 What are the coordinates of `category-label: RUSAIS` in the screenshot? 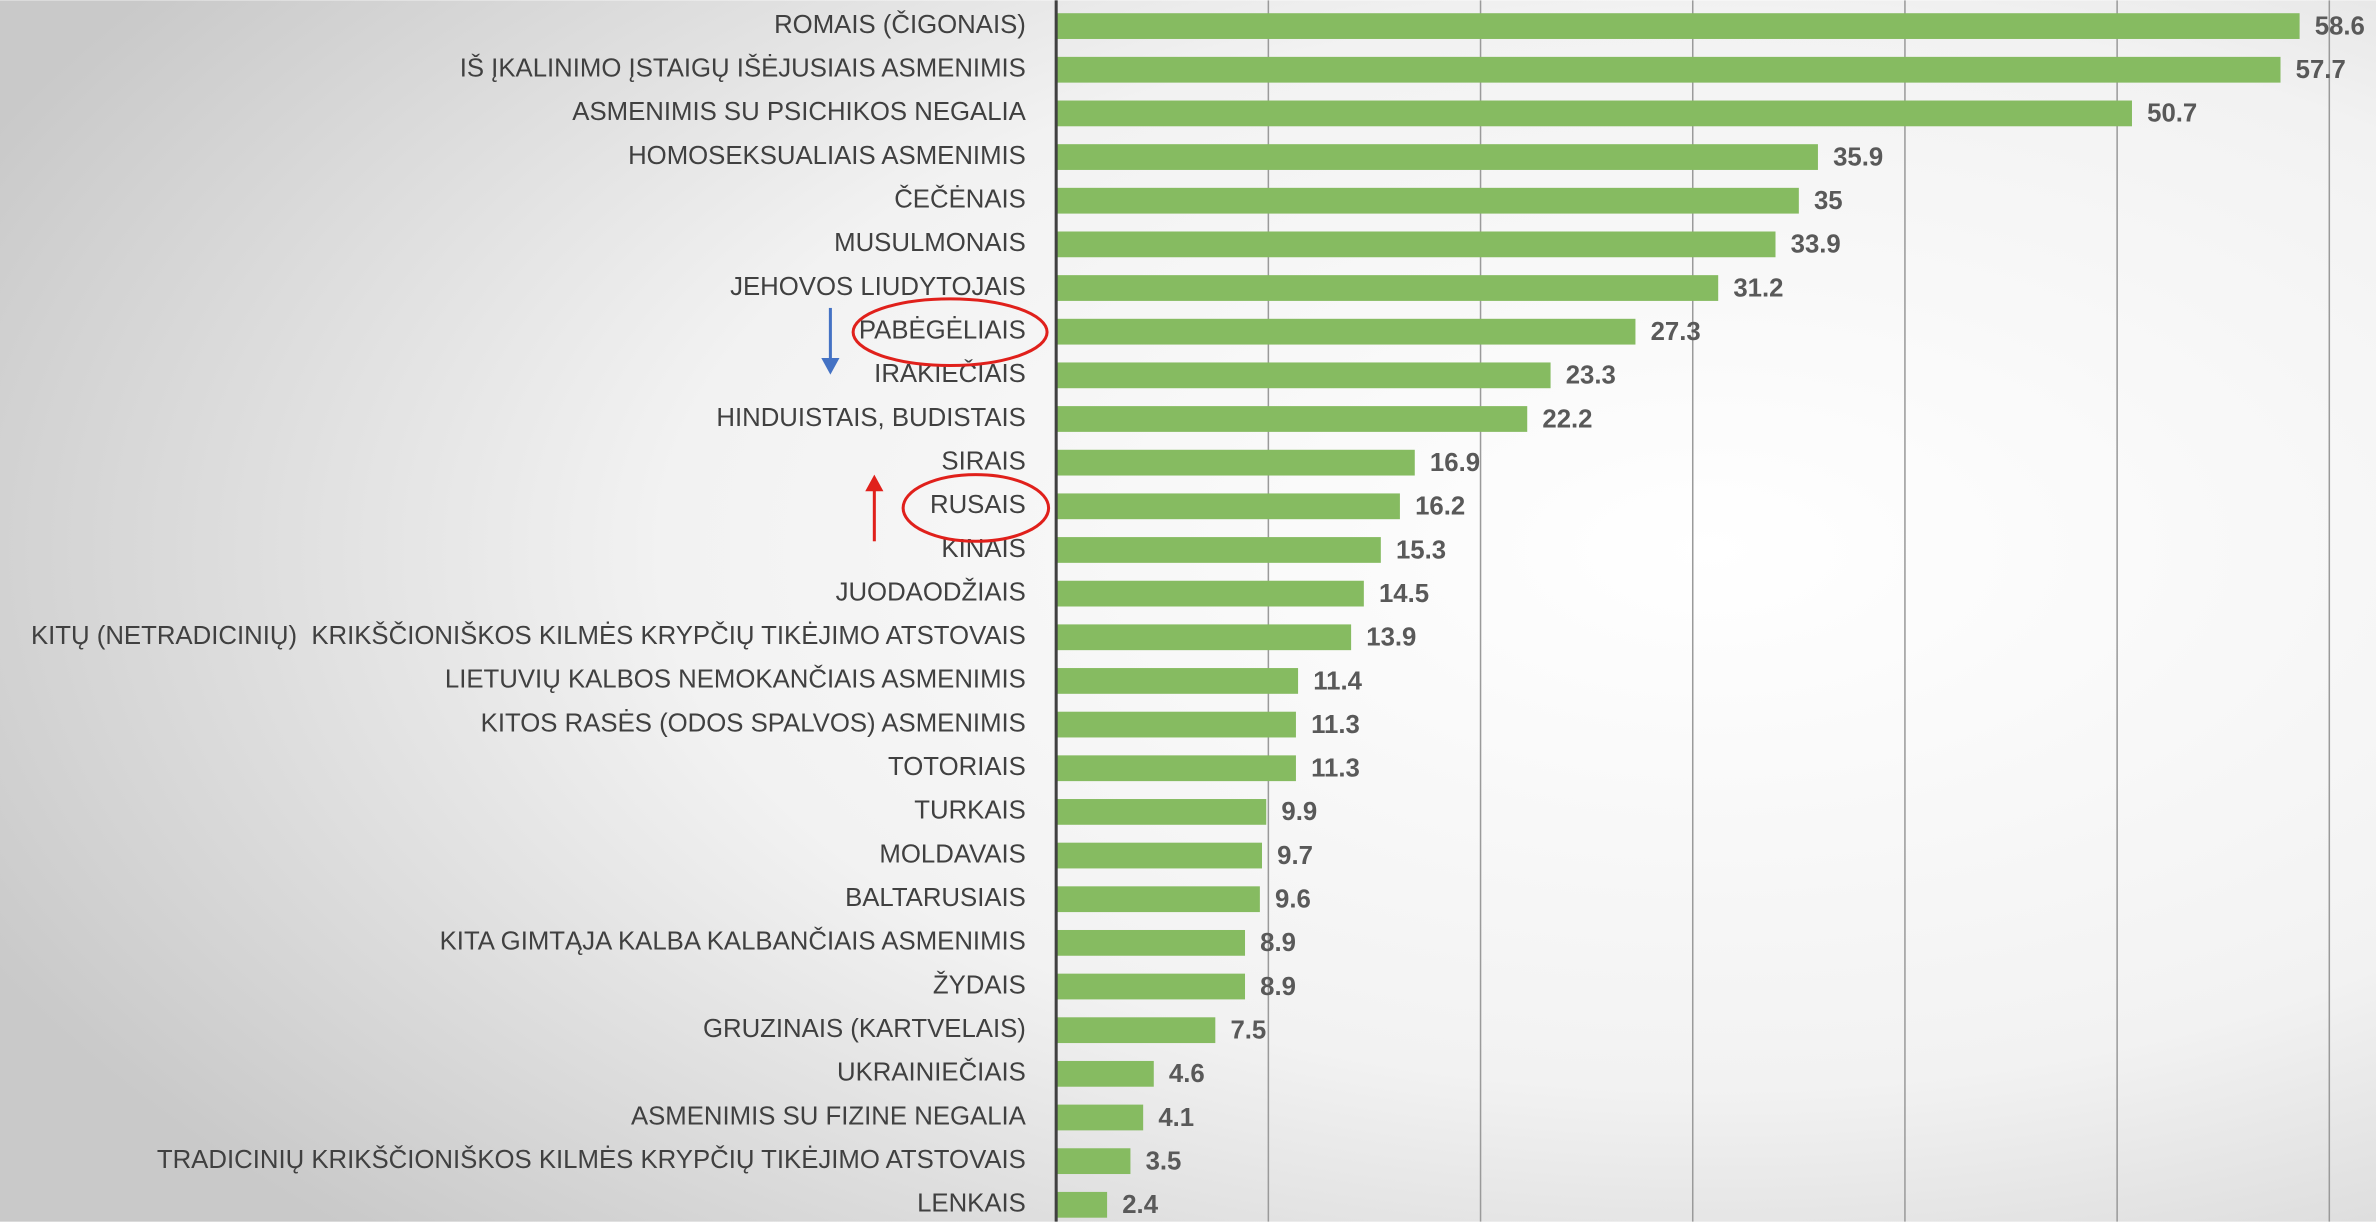 It's located at (978, 505).